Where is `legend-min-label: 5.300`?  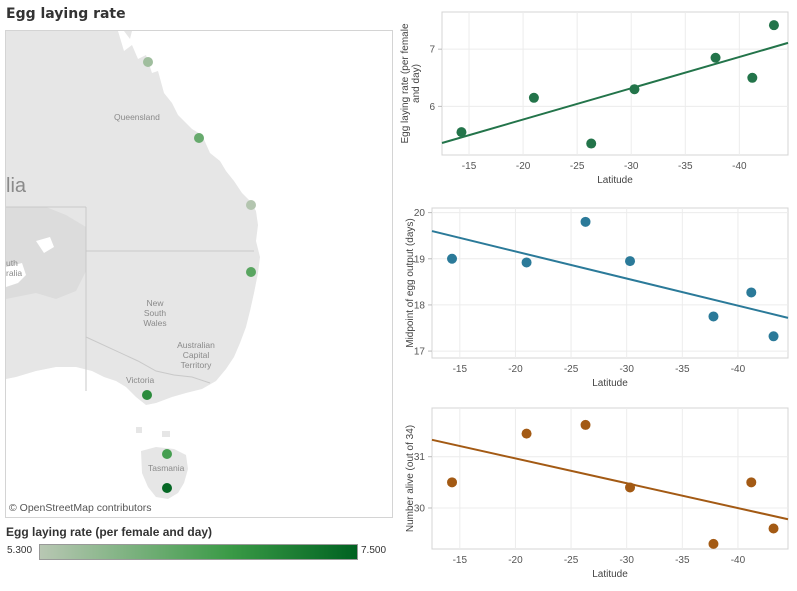 legend-min-label: 5.300 is located at coordinates (20, 550).